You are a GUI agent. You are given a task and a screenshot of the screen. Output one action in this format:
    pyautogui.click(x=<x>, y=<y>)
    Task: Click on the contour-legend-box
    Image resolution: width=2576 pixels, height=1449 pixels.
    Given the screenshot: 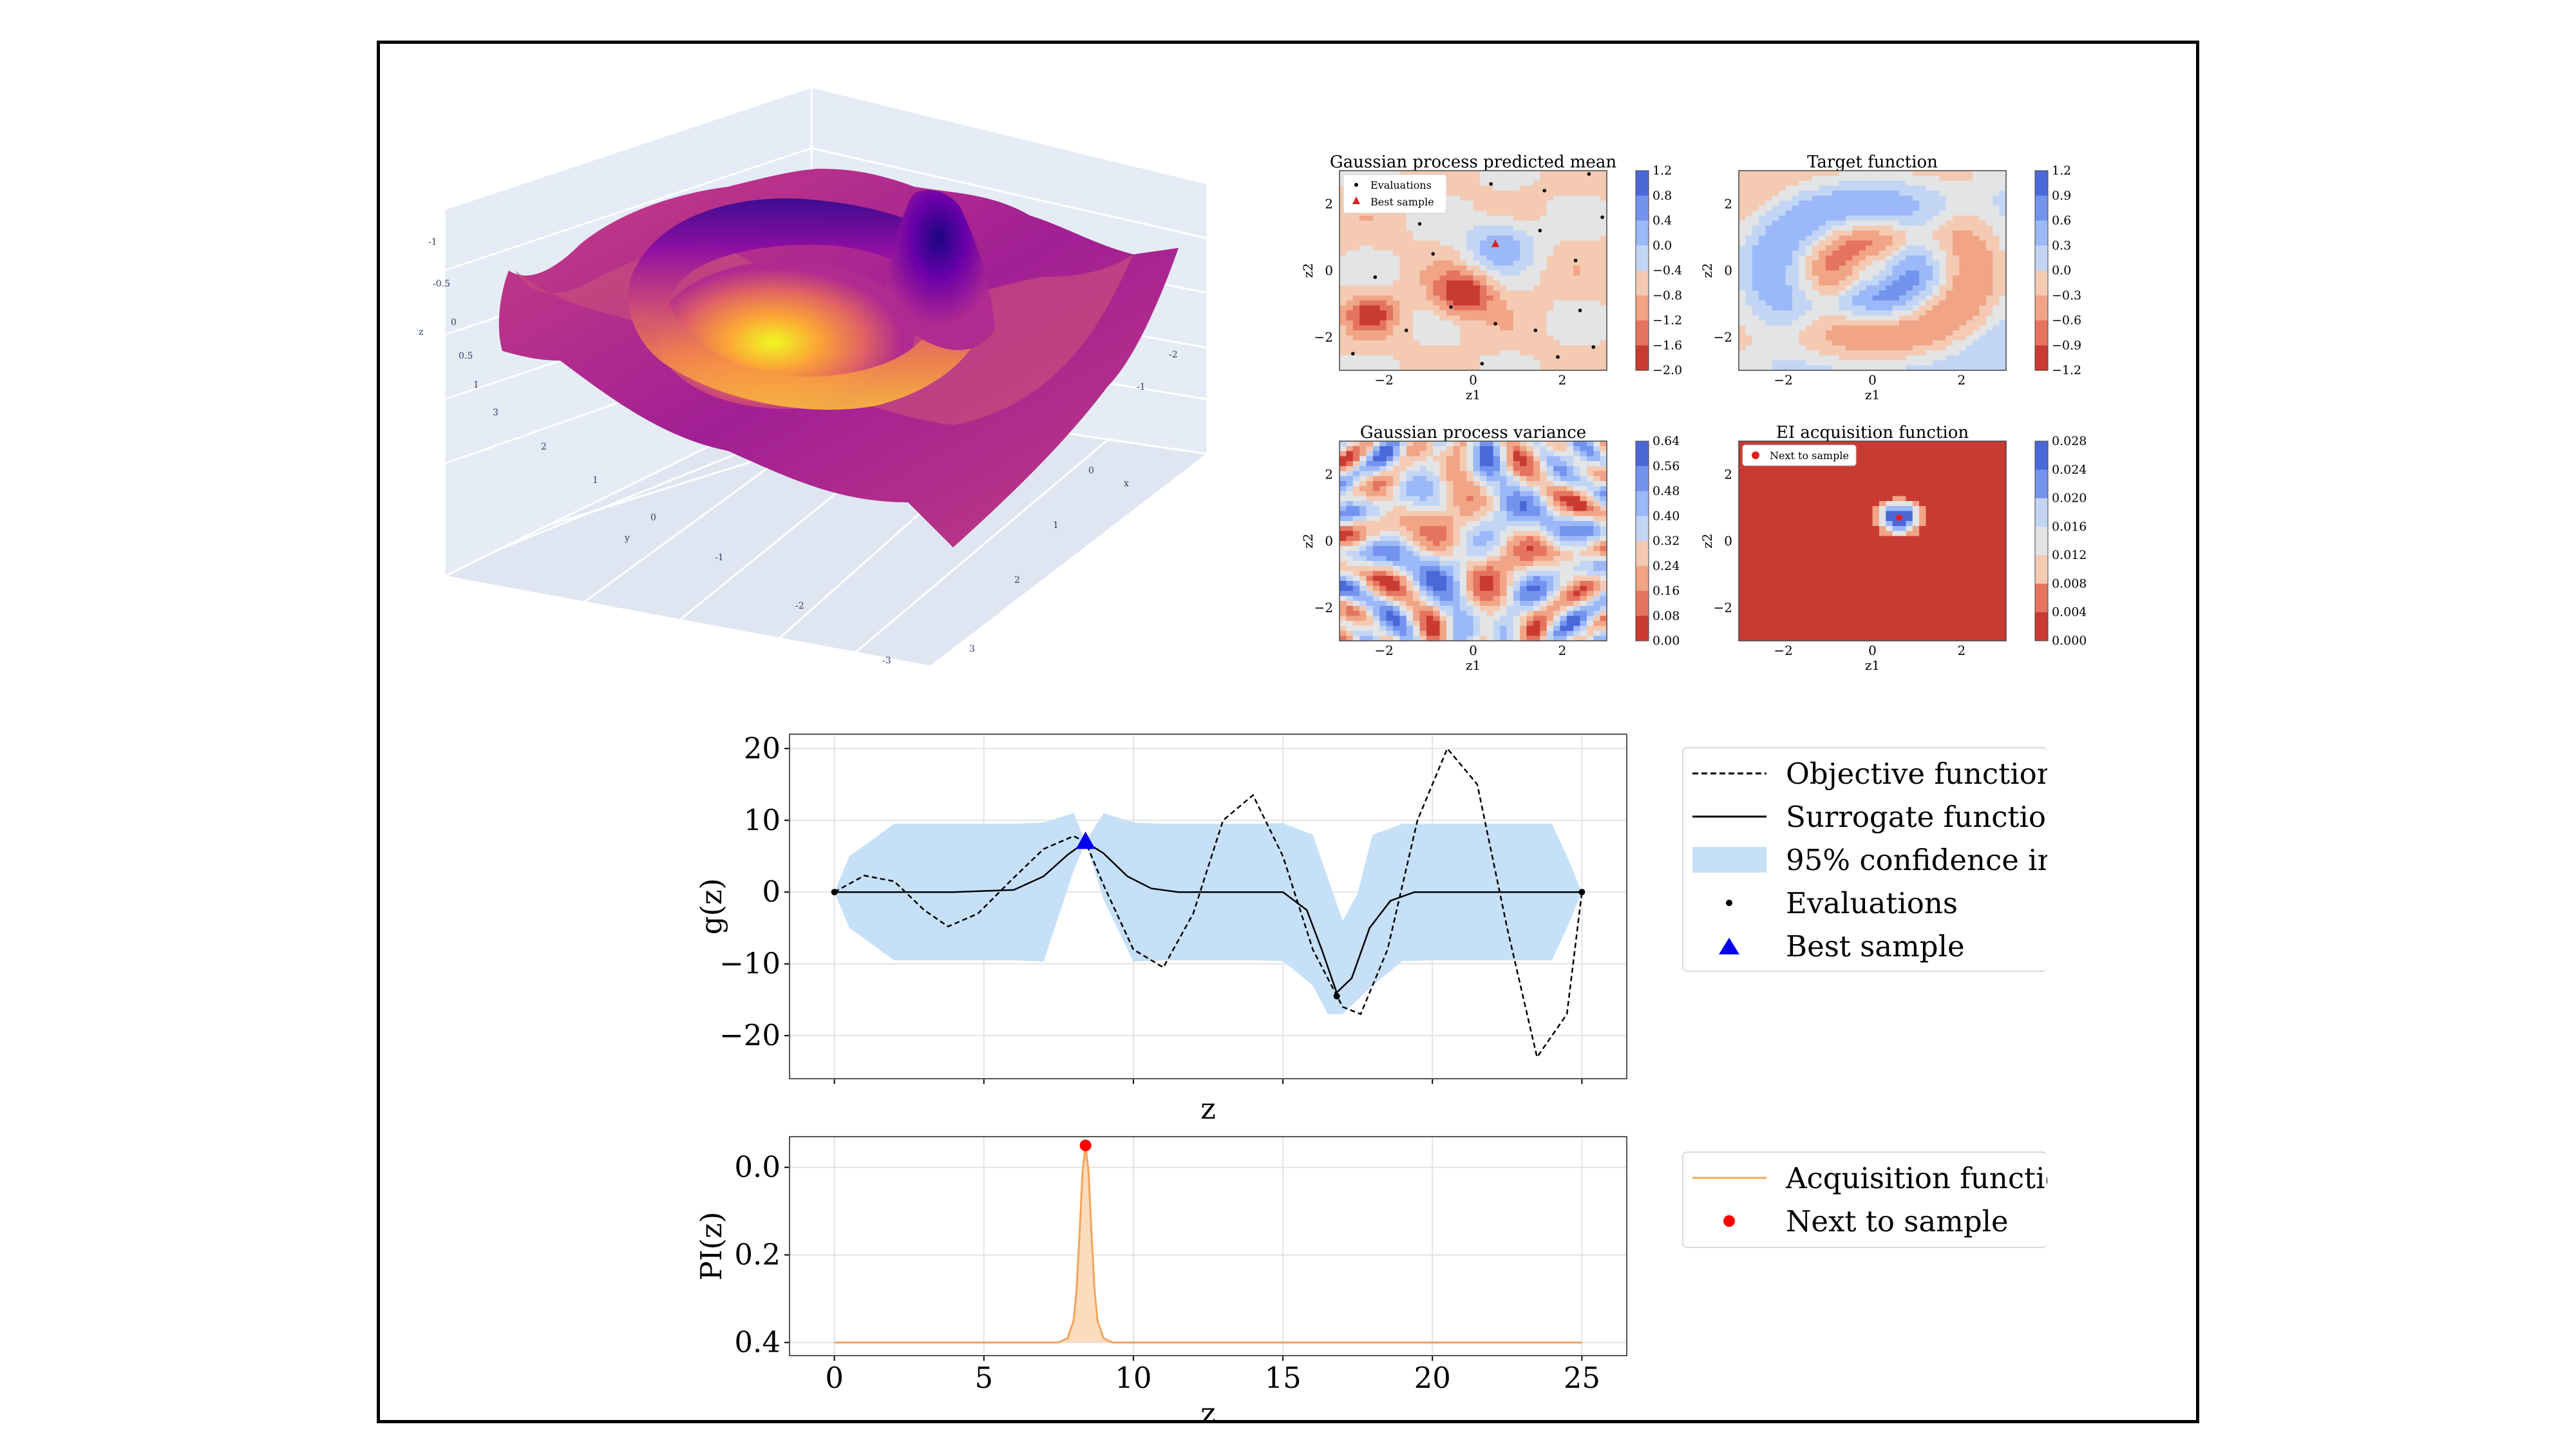 What is the action you would take?
    pyautogui.click(x=1395, y=194)
    